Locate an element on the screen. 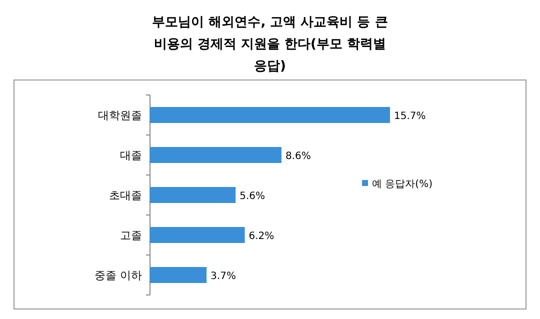 The image size is (540, 319). data-label: 15.7% is located at coordinates (410, 116).